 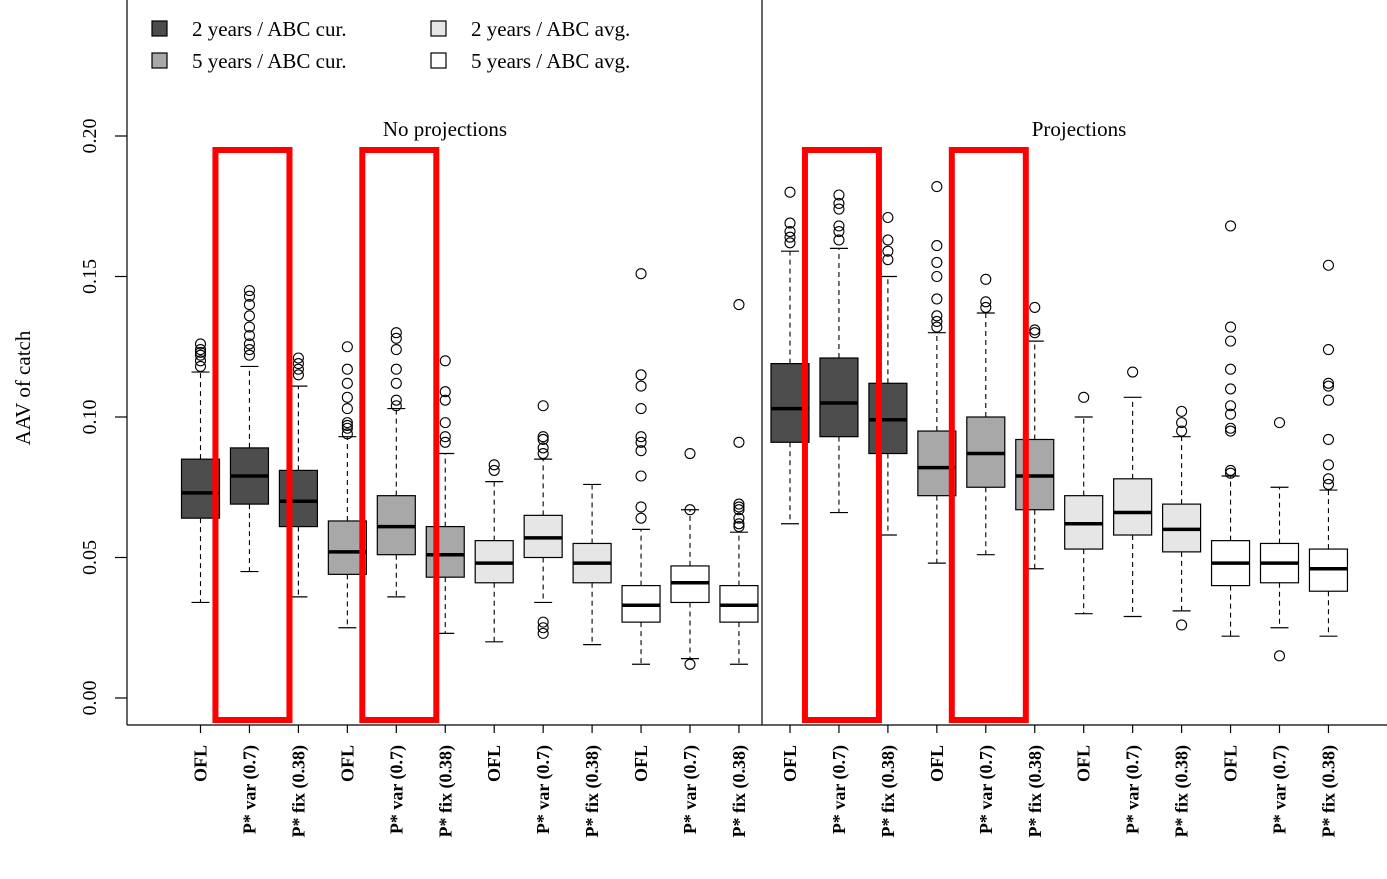 What do you see at coordinates (754, 129) in the screenshot?
I see `panel-labels: No projections Projections` at bounding box center [754, 129].